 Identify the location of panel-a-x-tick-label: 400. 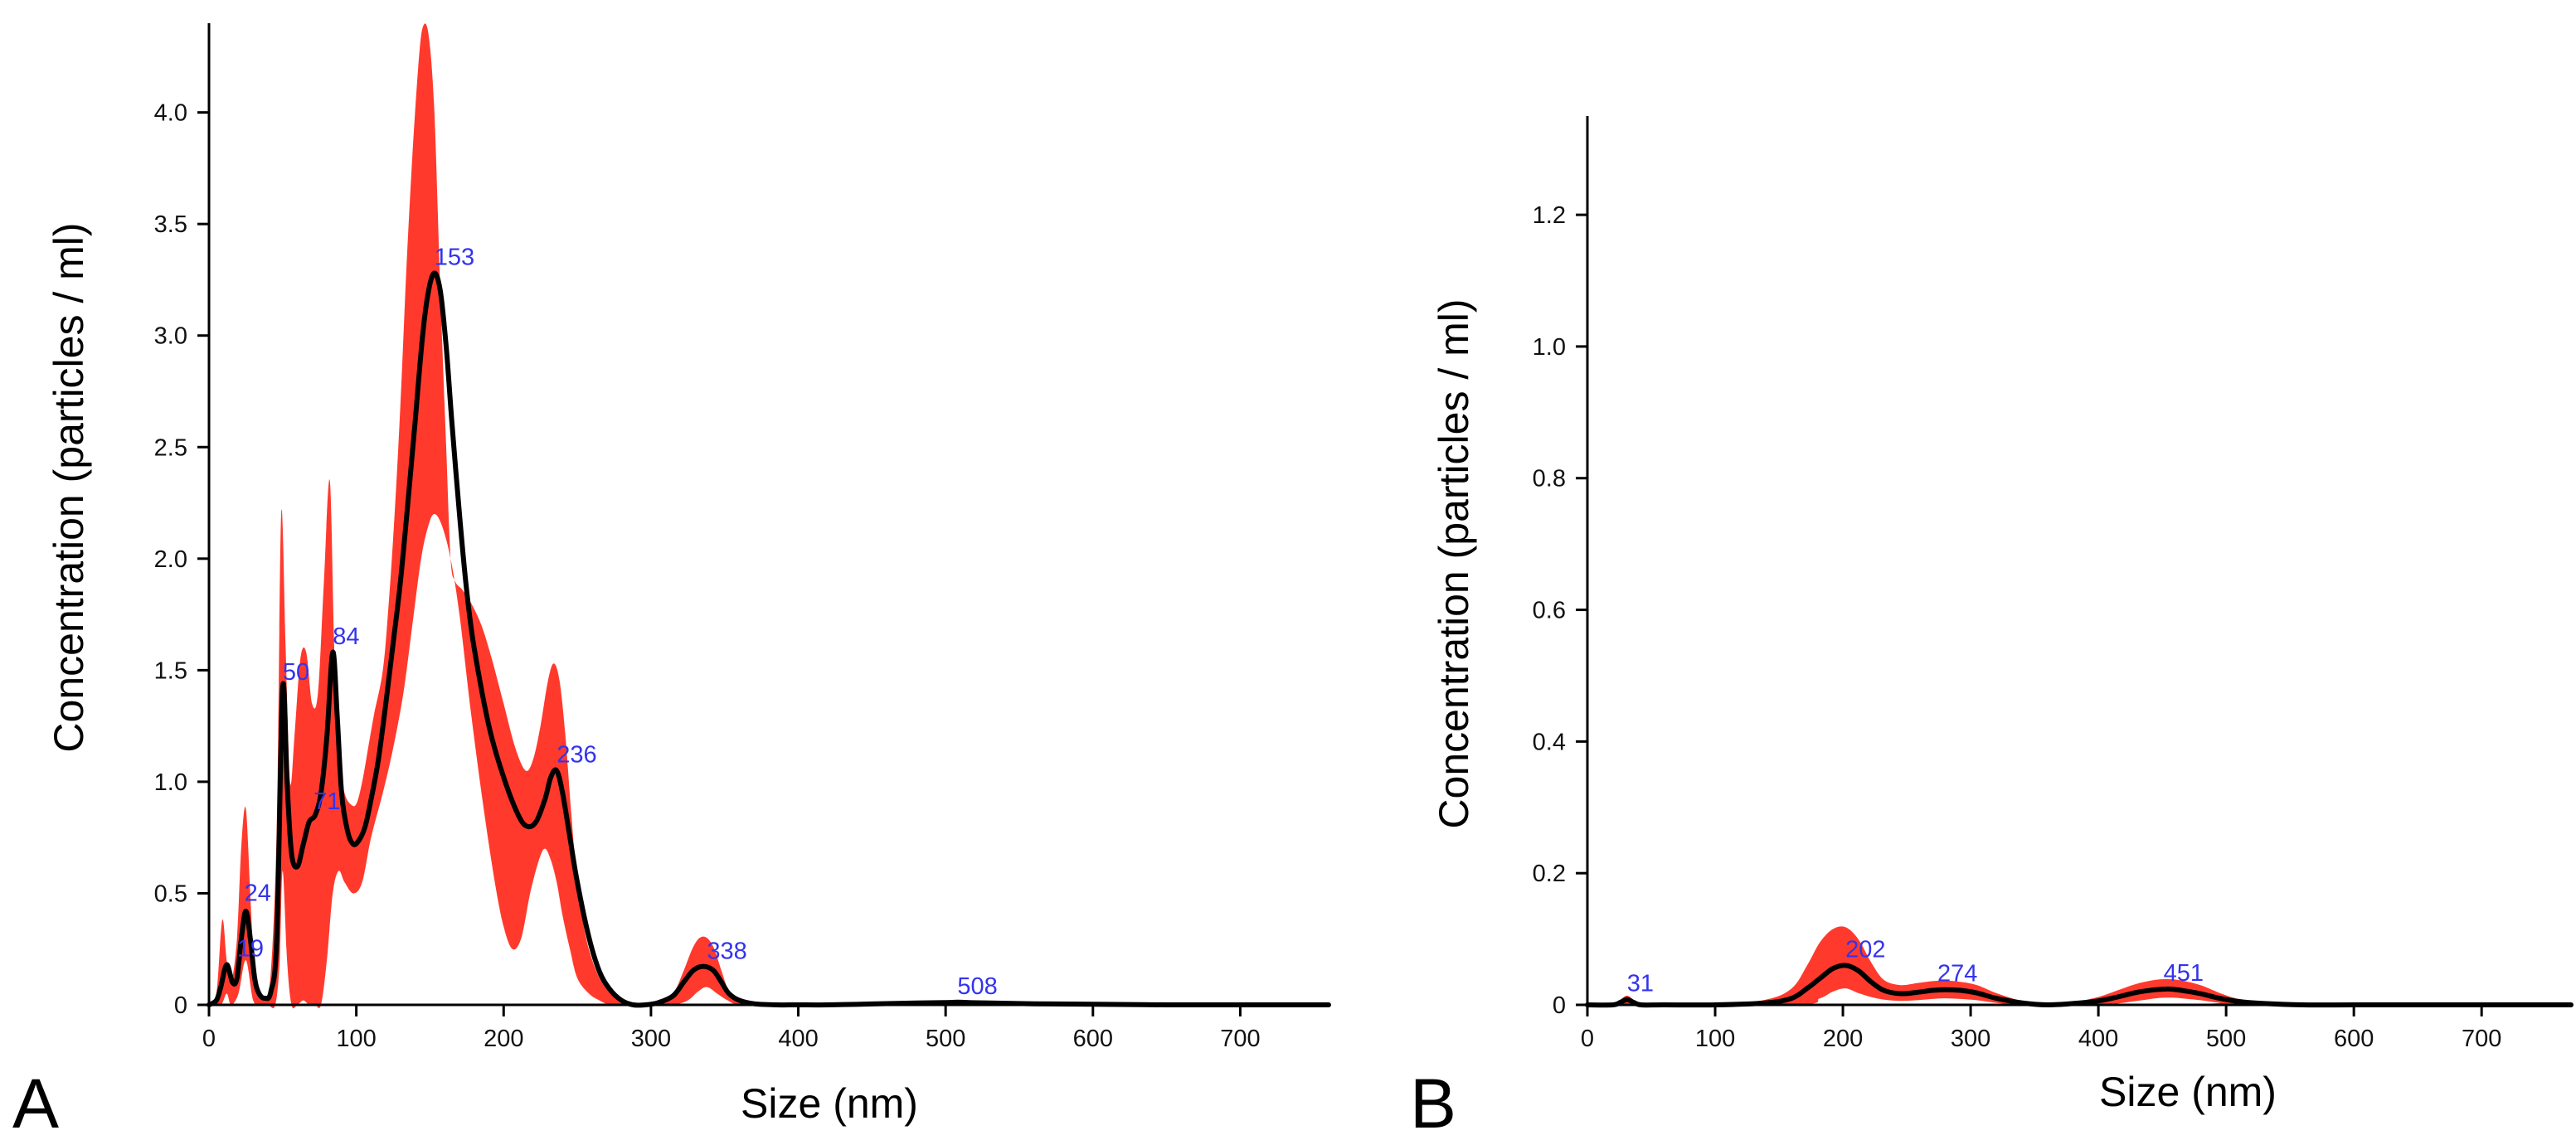
(798, 1039).